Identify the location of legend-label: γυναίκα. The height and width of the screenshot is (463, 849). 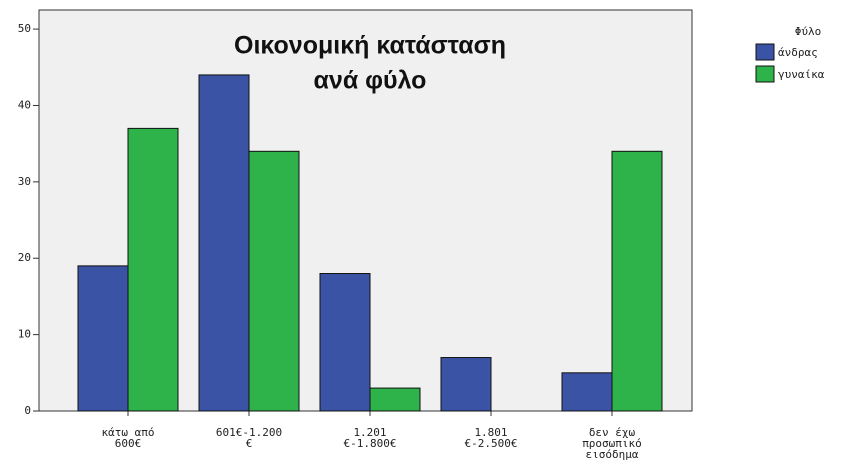
(801, 74).